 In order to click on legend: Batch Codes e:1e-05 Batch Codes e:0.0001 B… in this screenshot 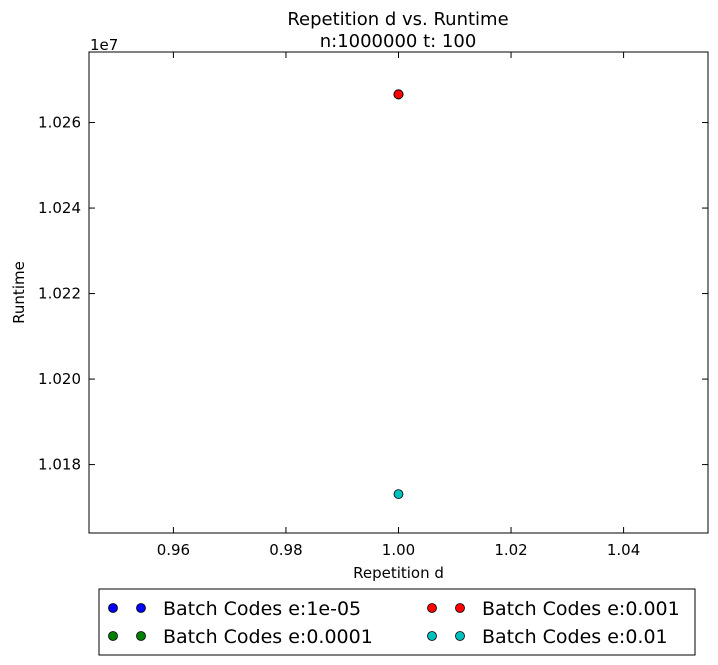, I will do `click(397, 622)`.